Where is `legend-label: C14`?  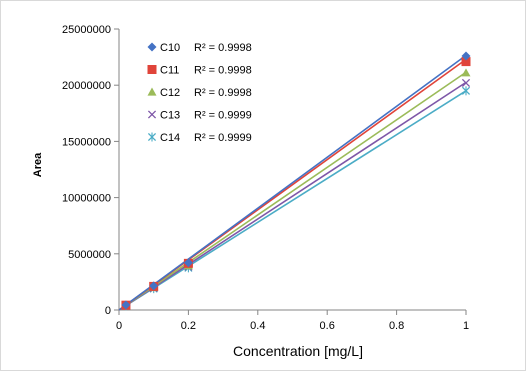 legend-label: C14 is located at coordinates (170, 138).